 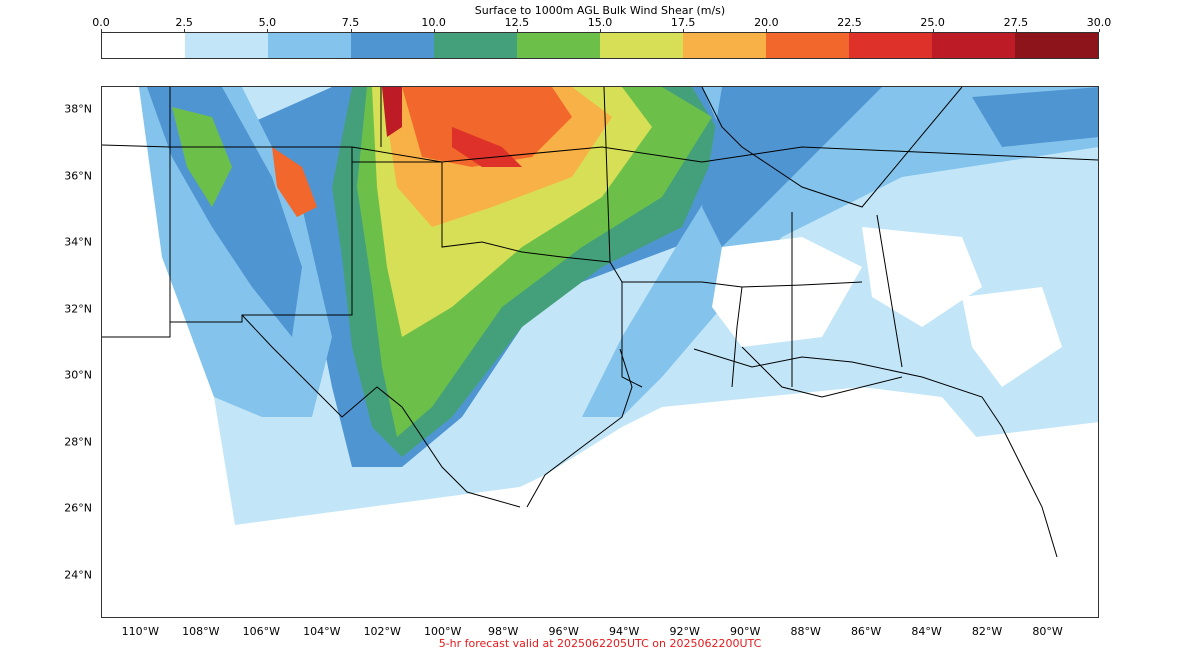 What do you see at coordinates (866, 631) in the screenshot?
I see `longitude-label: 86°W` at bounding box center [866, 631].